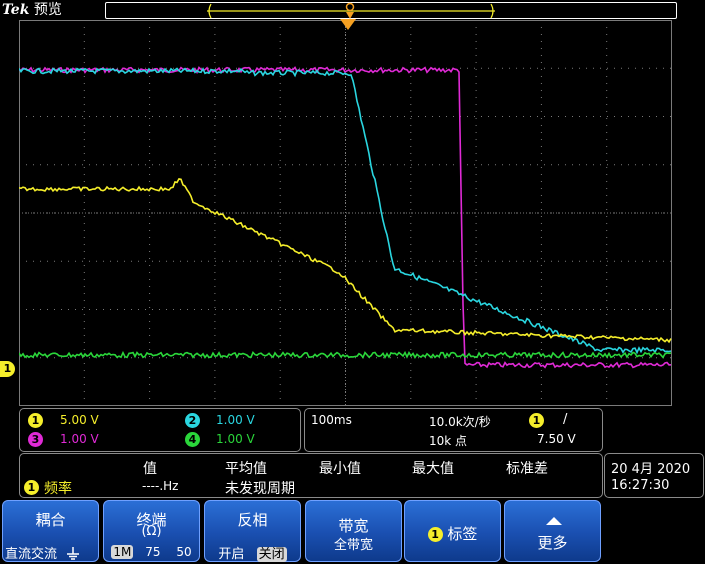  I want to click on bandwidth-button: 带宽 全带宽, so click(353, 531).